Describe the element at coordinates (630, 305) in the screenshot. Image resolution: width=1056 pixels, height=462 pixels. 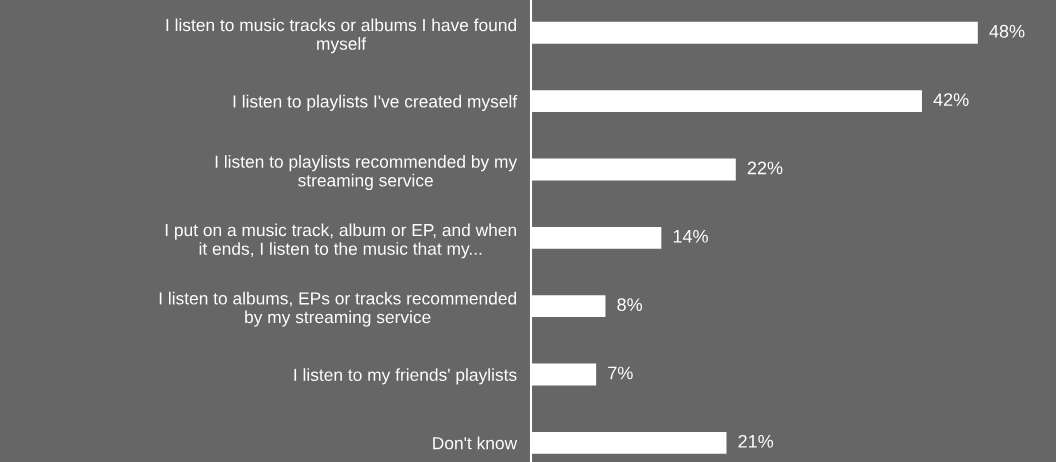
I see `data-label: 8%` at that location.